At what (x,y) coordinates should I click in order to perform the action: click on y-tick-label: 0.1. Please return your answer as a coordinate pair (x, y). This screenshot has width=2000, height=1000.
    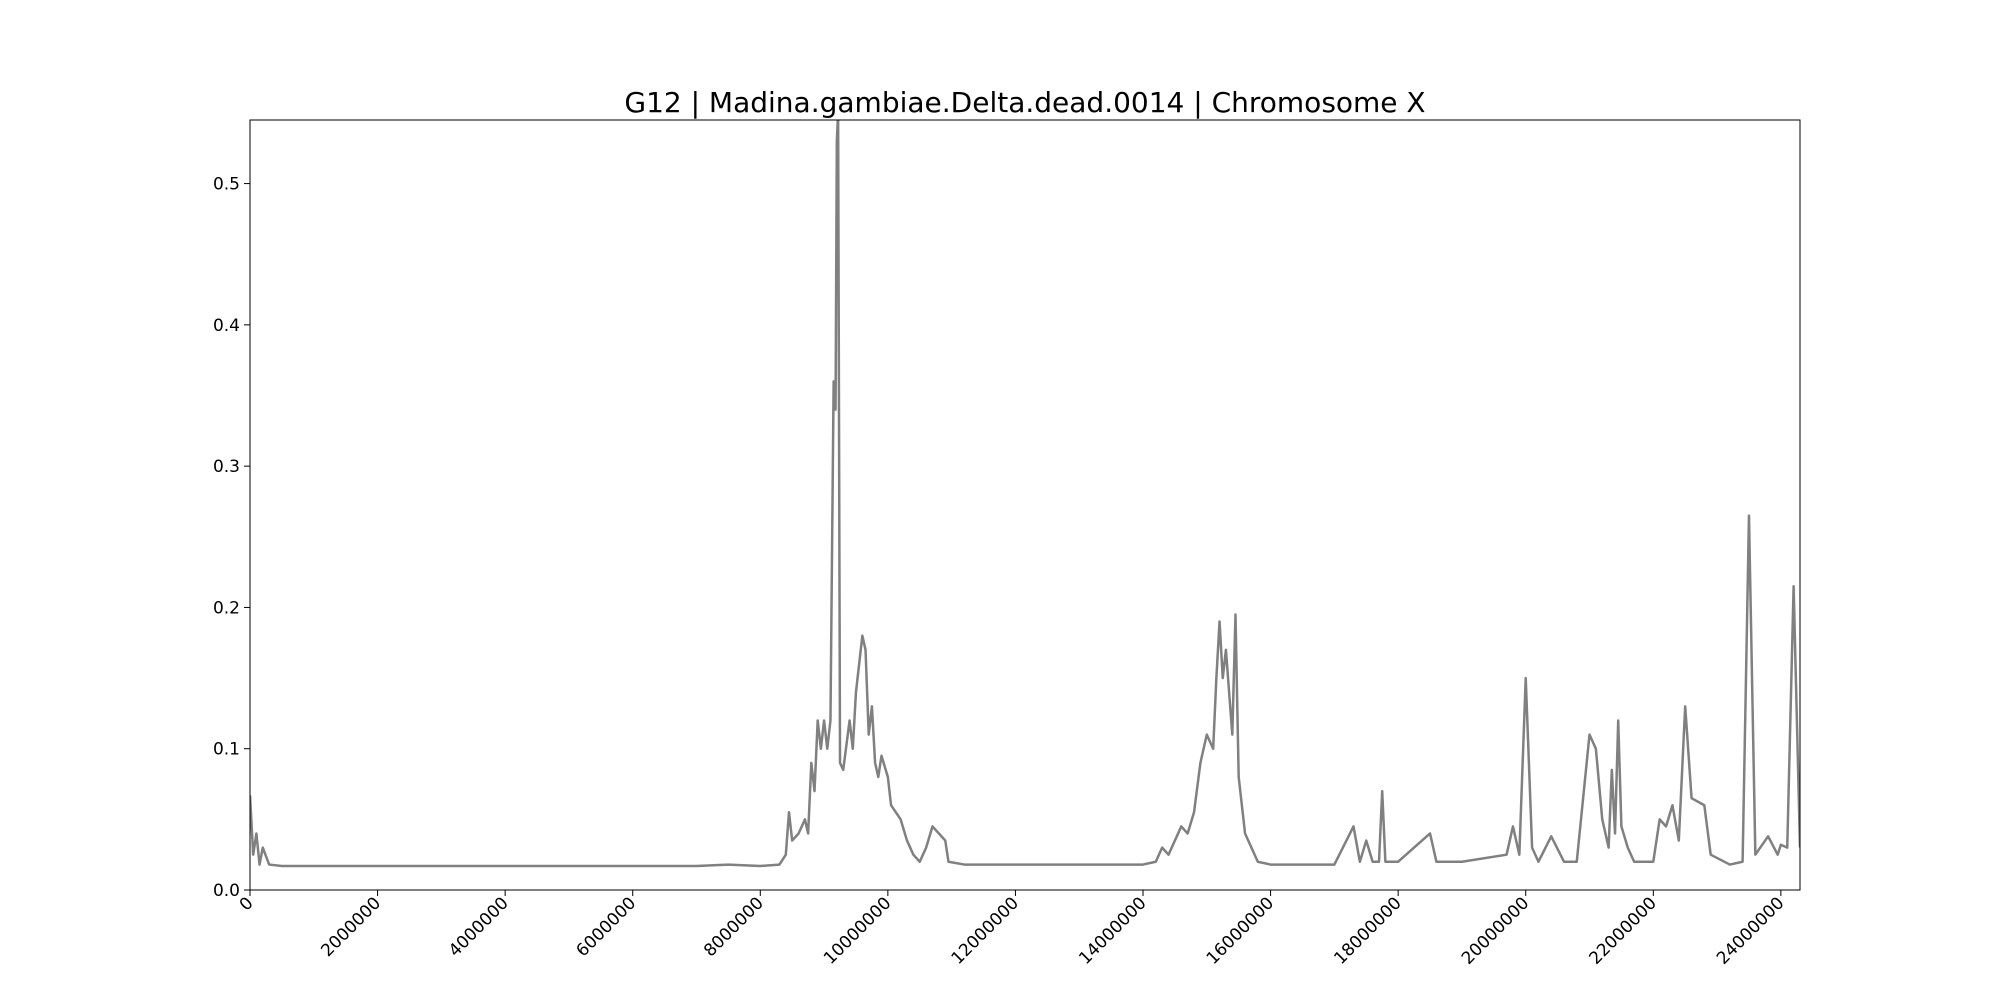
    Looking at the image, I should click on (226, 750).